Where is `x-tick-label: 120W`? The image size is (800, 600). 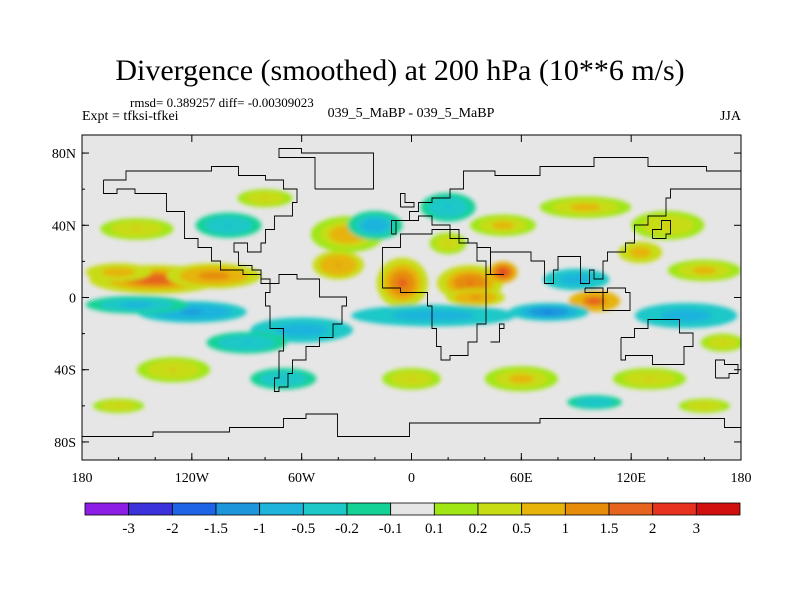 x-tick-label: 120W is located at coordinates (192, 478).